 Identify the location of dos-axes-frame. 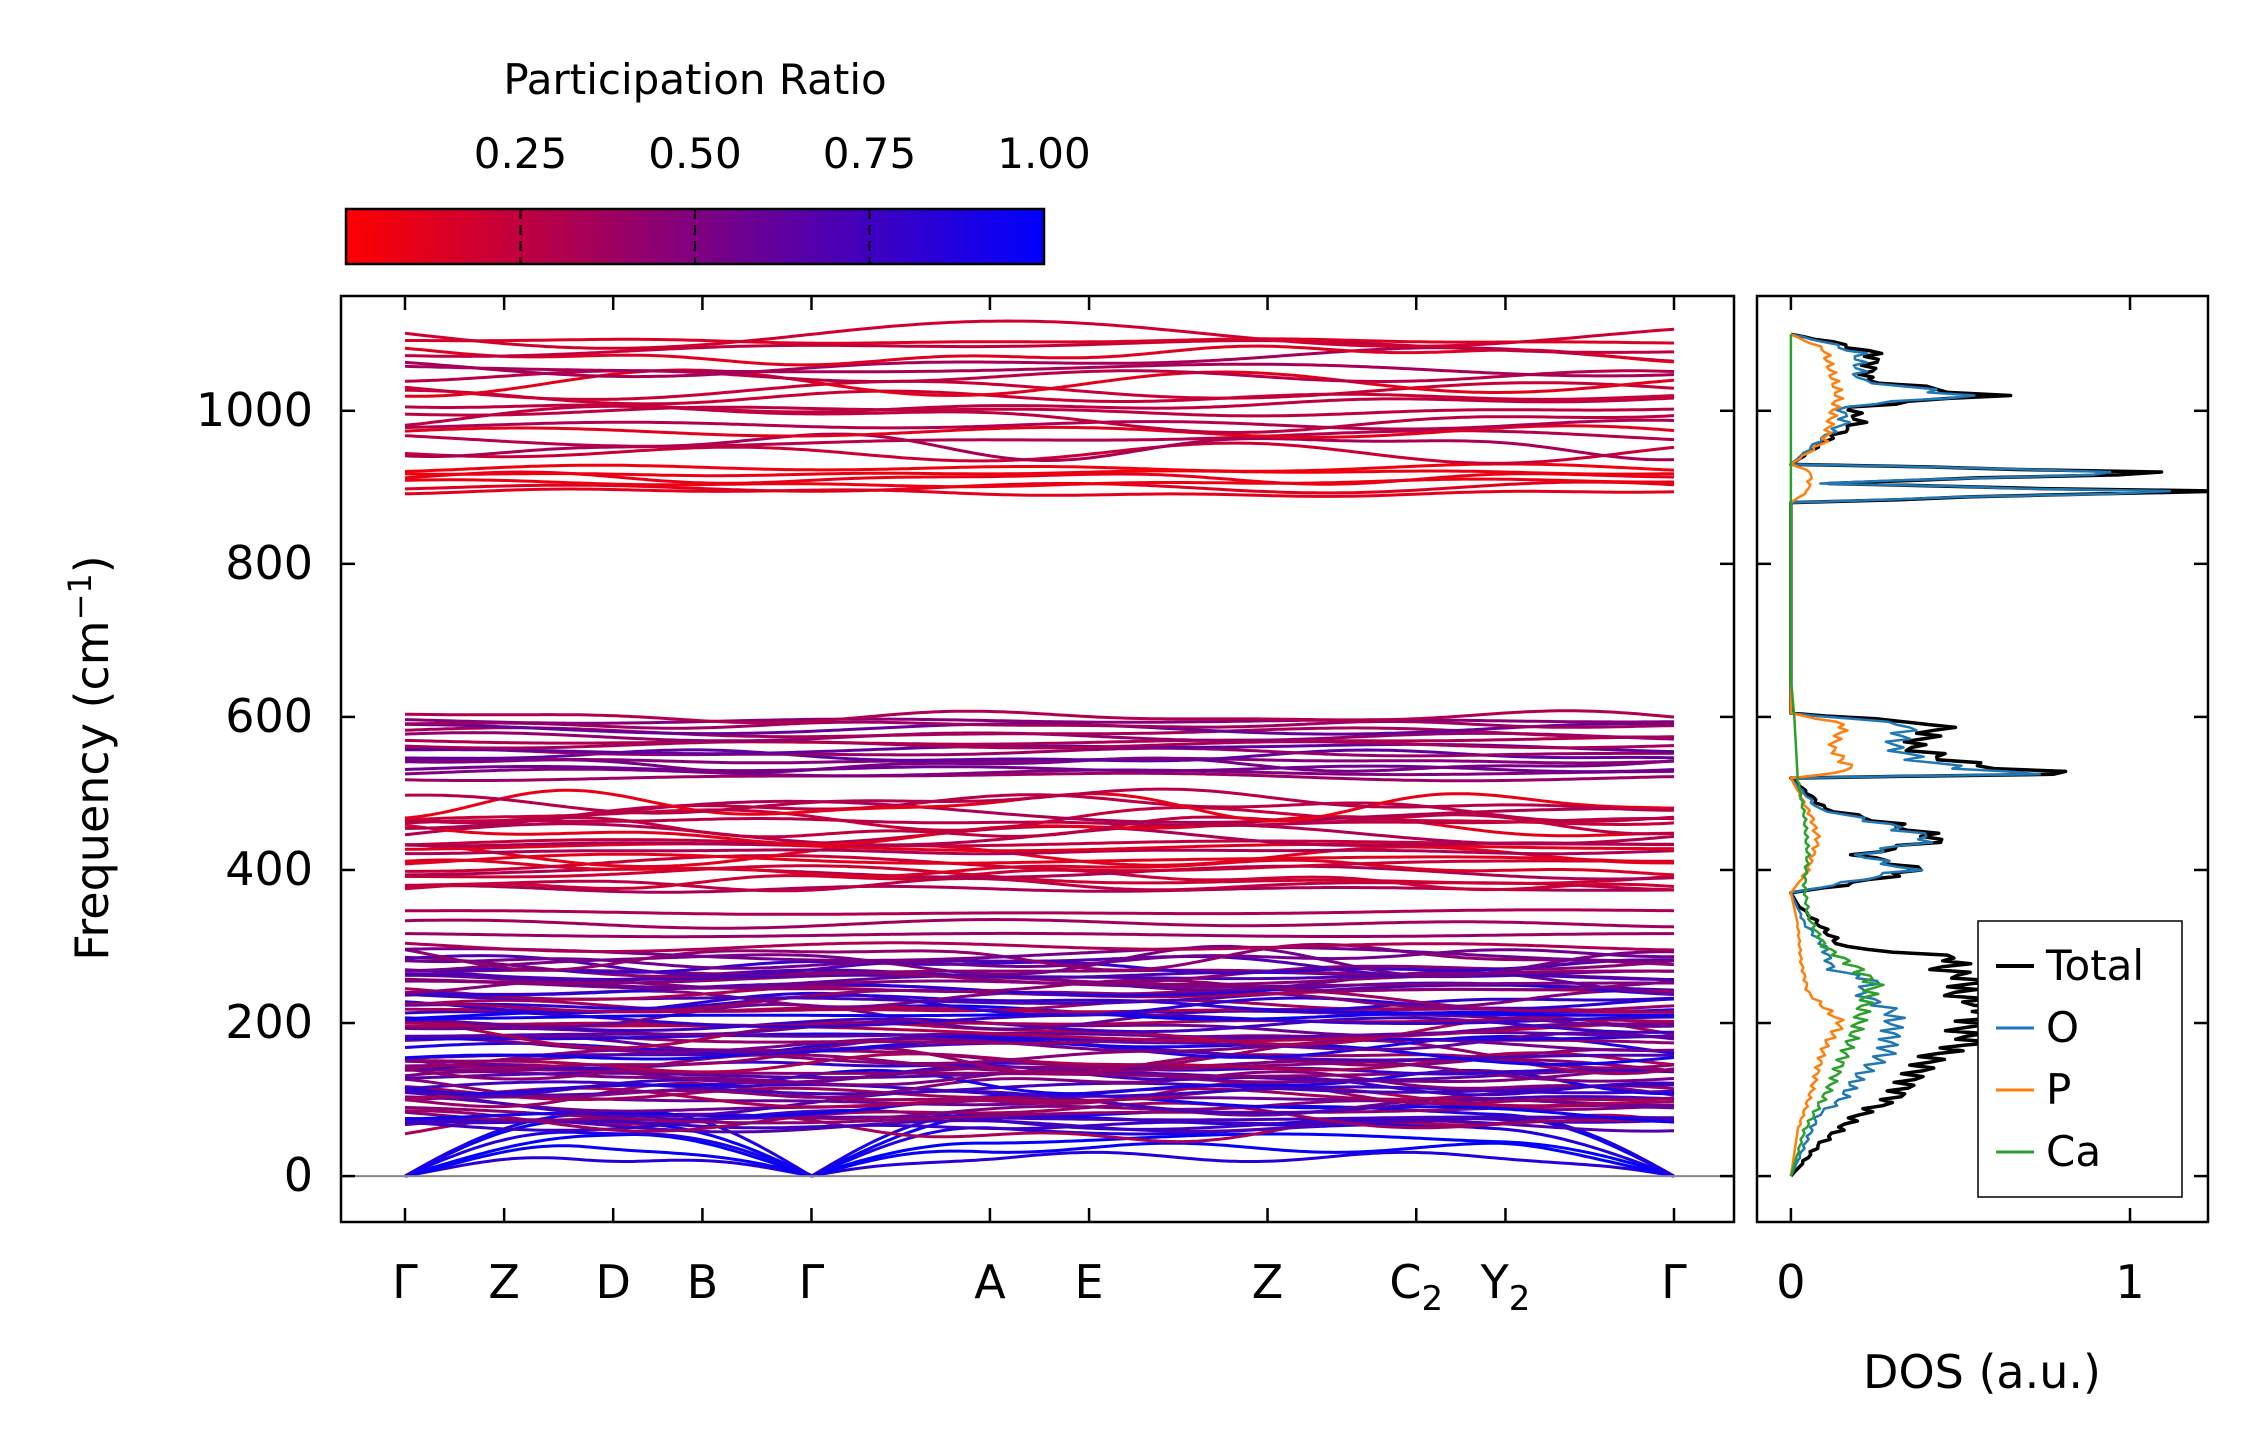
(1982, 759).